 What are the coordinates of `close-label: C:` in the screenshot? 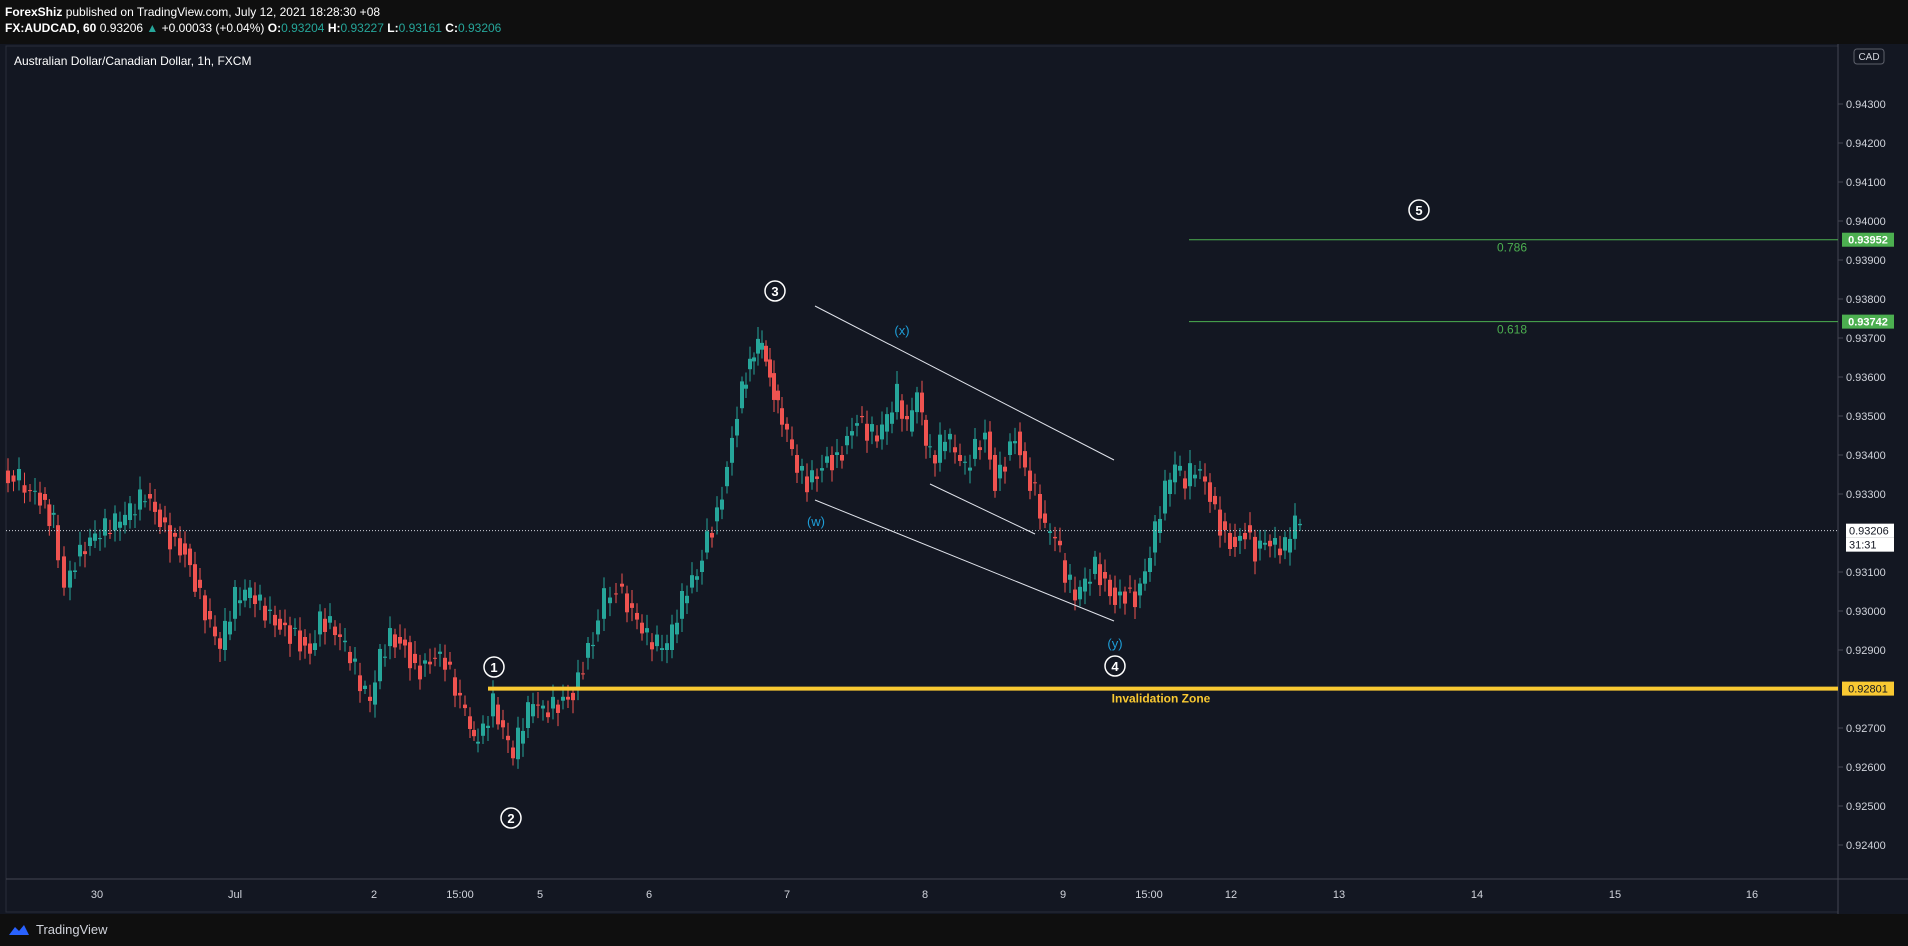 It's located at (451, 28).